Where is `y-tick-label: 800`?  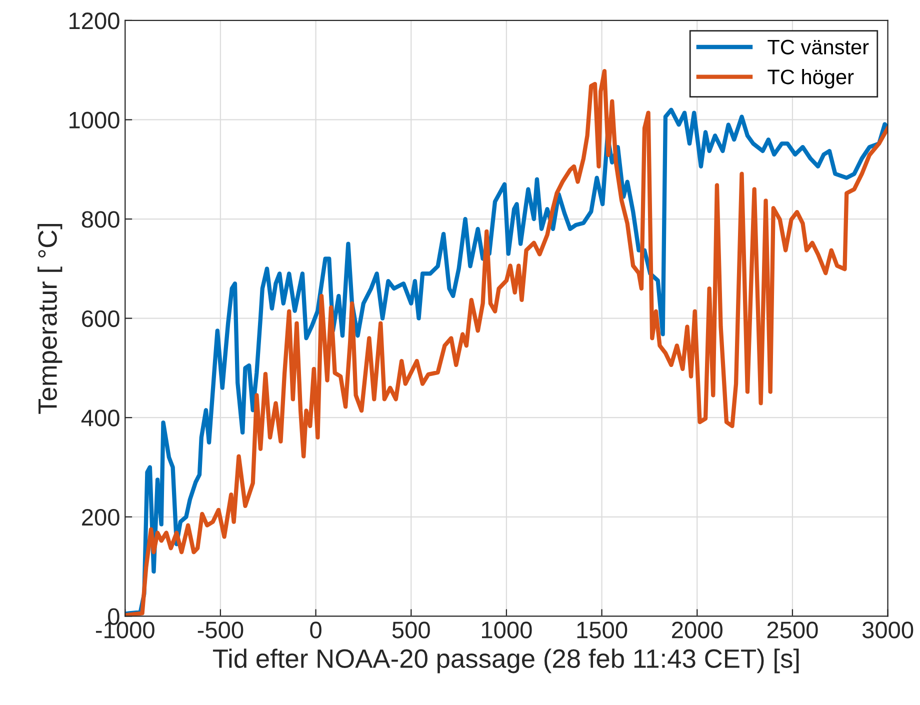
y-tick-label: 800 is located at coordinates (101, 219).